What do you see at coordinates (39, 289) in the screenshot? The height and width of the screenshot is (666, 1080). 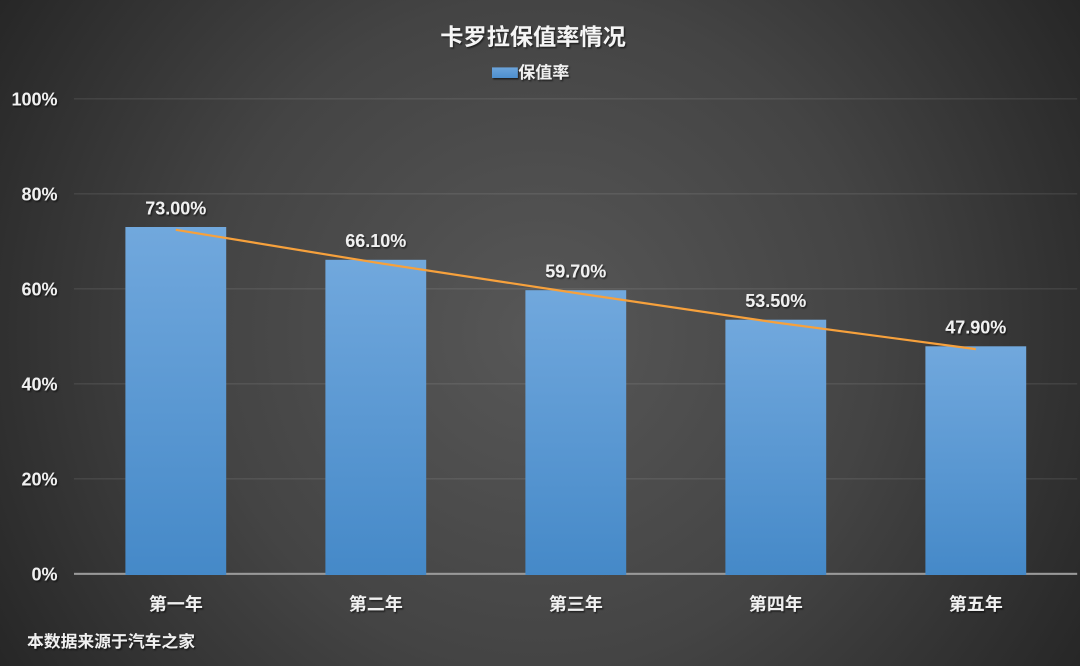 I see `svg-text: 60%` at bounding box center [39, 289].